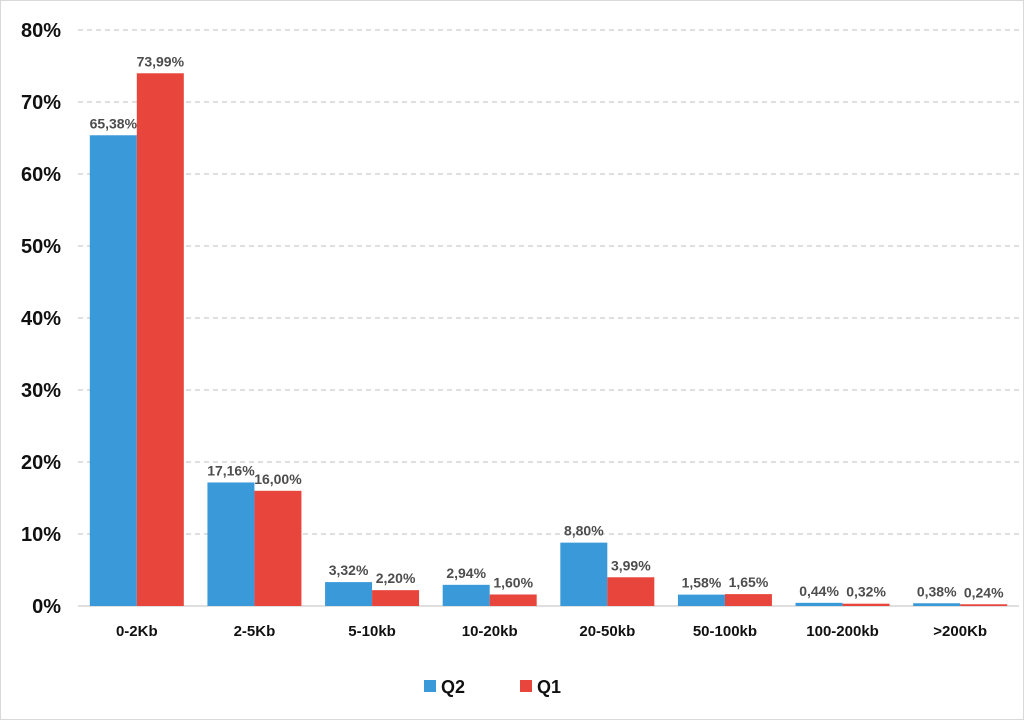 This screenshot has height=720, width=1024. What do you see at coordinates (278, 479) in the screenshot?
I see `data-label: 16,00%` at bounding box center [278, 479].